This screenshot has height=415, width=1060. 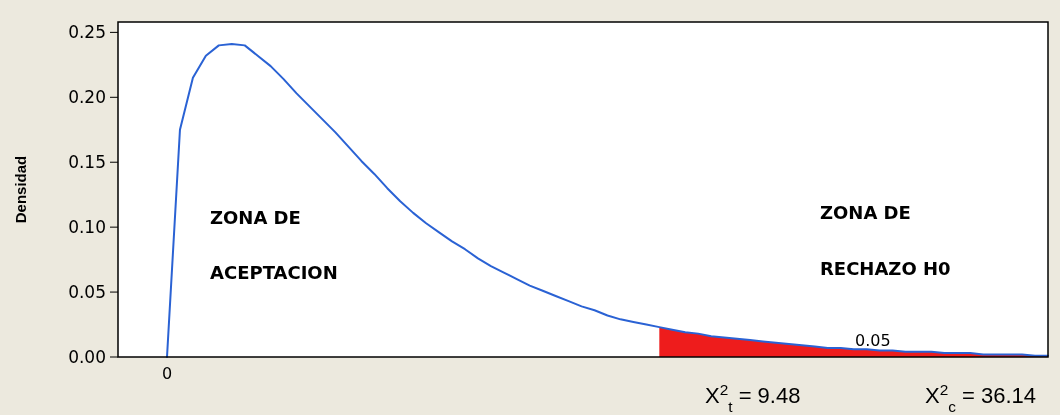 What do you see at coordinates (20, 189) in the screenshot?
I see `y-axis-title: Densidad` at bounding box center [20, 189].